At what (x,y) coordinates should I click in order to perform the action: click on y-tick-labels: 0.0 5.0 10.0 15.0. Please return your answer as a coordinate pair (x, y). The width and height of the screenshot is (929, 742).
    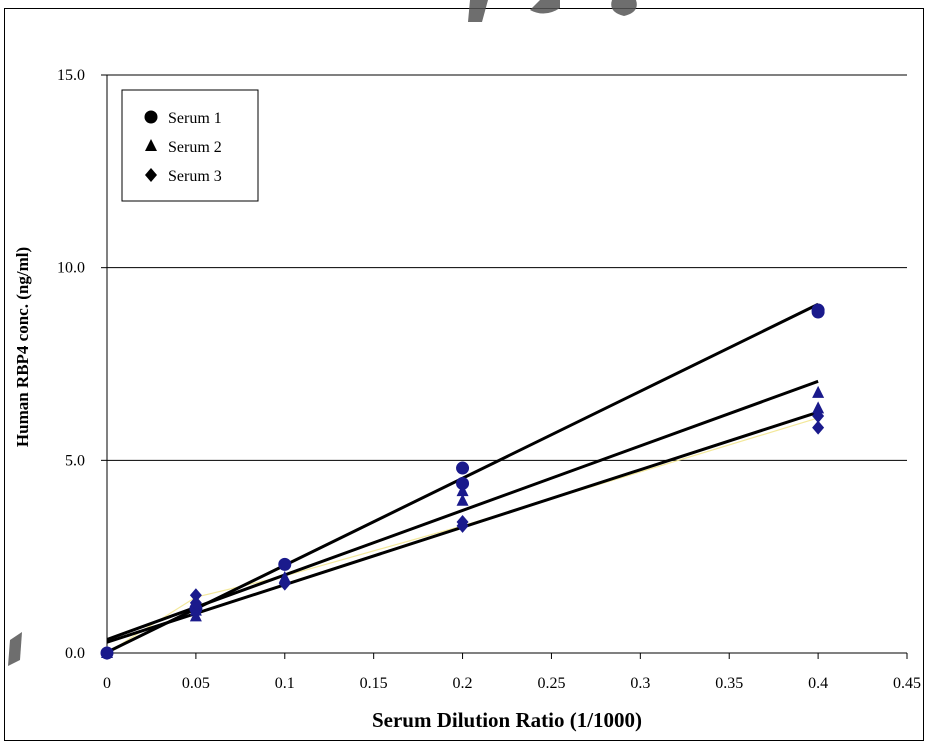
    Looking at the image, I should click on (71, 364).